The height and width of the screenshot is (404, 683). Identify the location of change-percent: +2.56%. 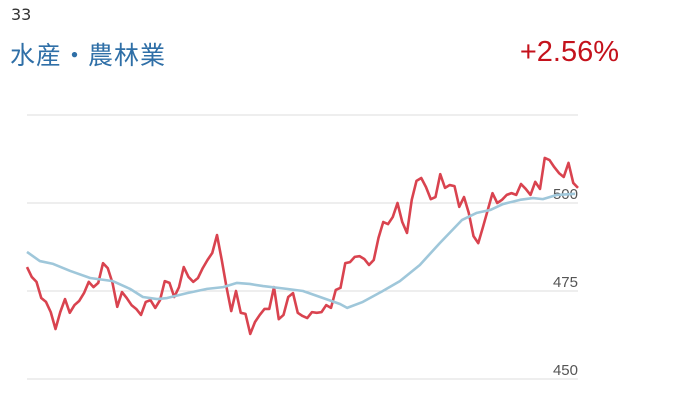
(569, 52).